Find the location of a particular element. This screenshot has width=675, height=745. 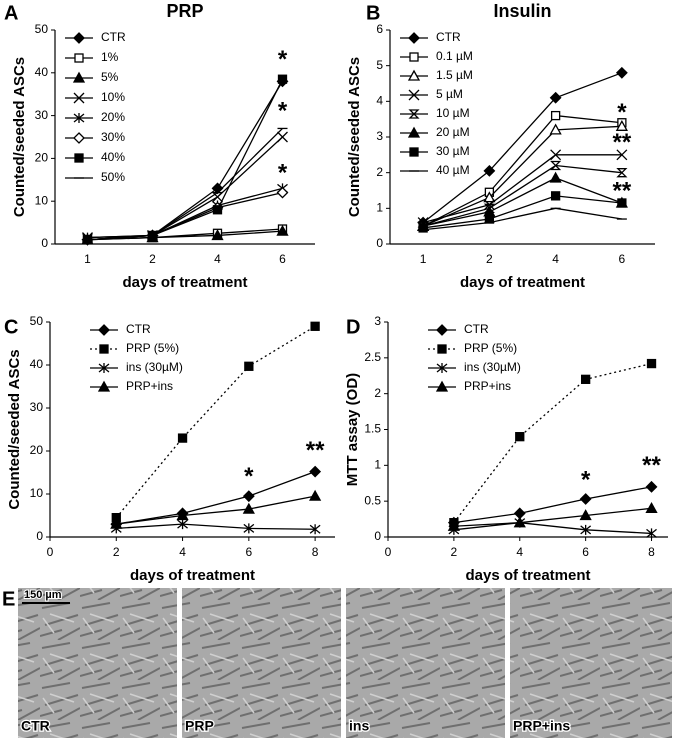

legend-label: 40% is located at coordinates (113, 157).